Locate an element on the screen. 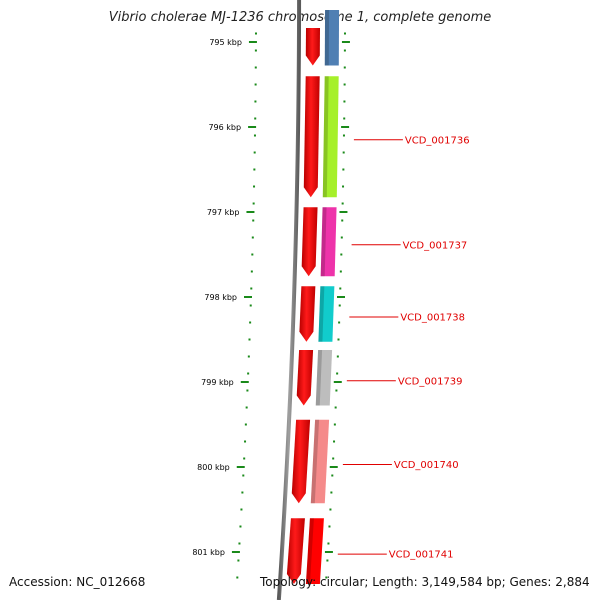  cds-track is located at coordinates (303, 306).